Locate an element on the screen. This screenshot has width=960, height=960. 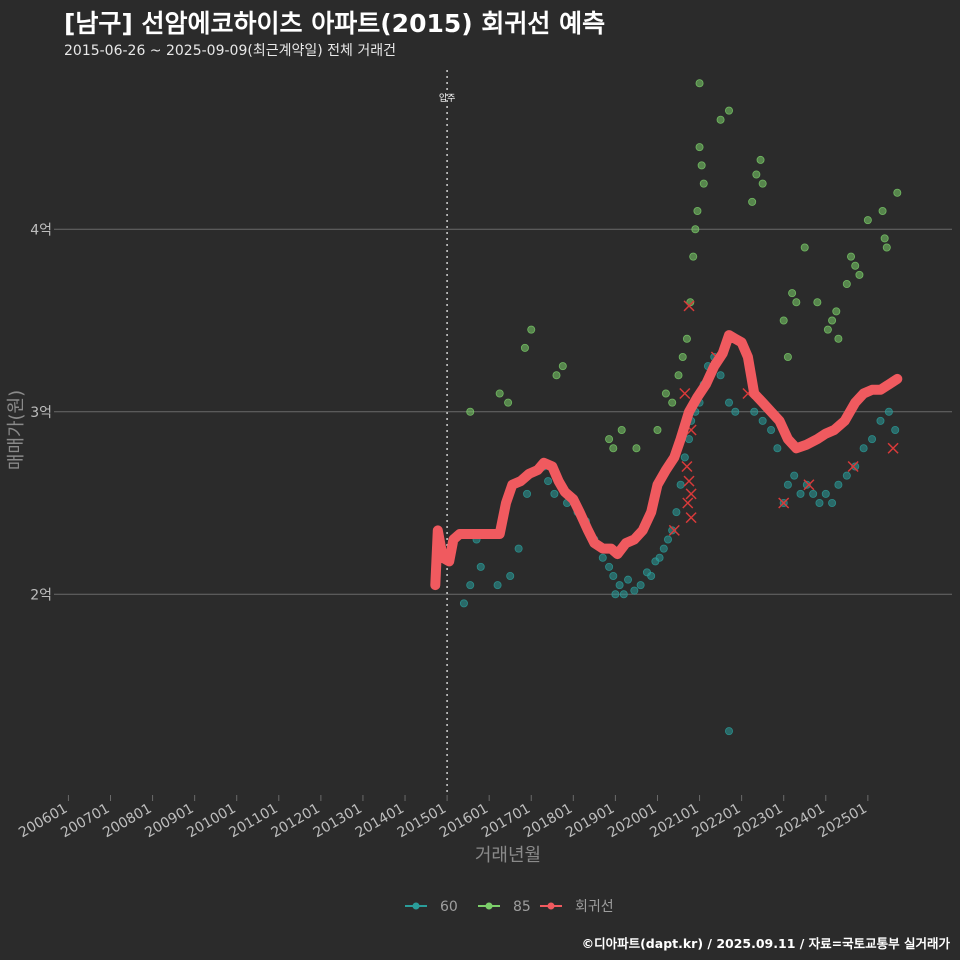
y-tick-label-0: 2억 is located at coordinates (41, 595).